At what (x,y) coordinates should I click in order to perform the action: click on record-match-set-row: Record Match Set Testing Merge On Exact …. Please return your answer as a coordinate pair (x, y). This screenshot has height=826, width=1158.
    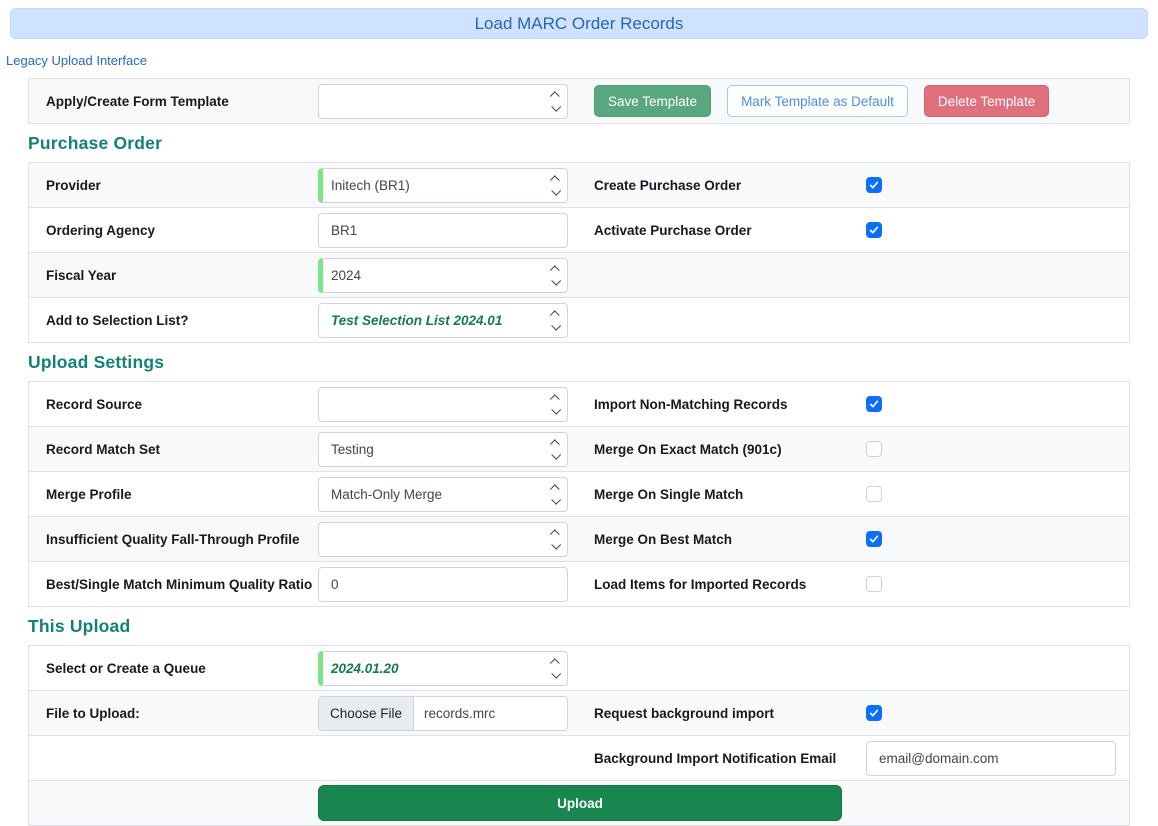
    Looking at the image, I should click on (579, 449).